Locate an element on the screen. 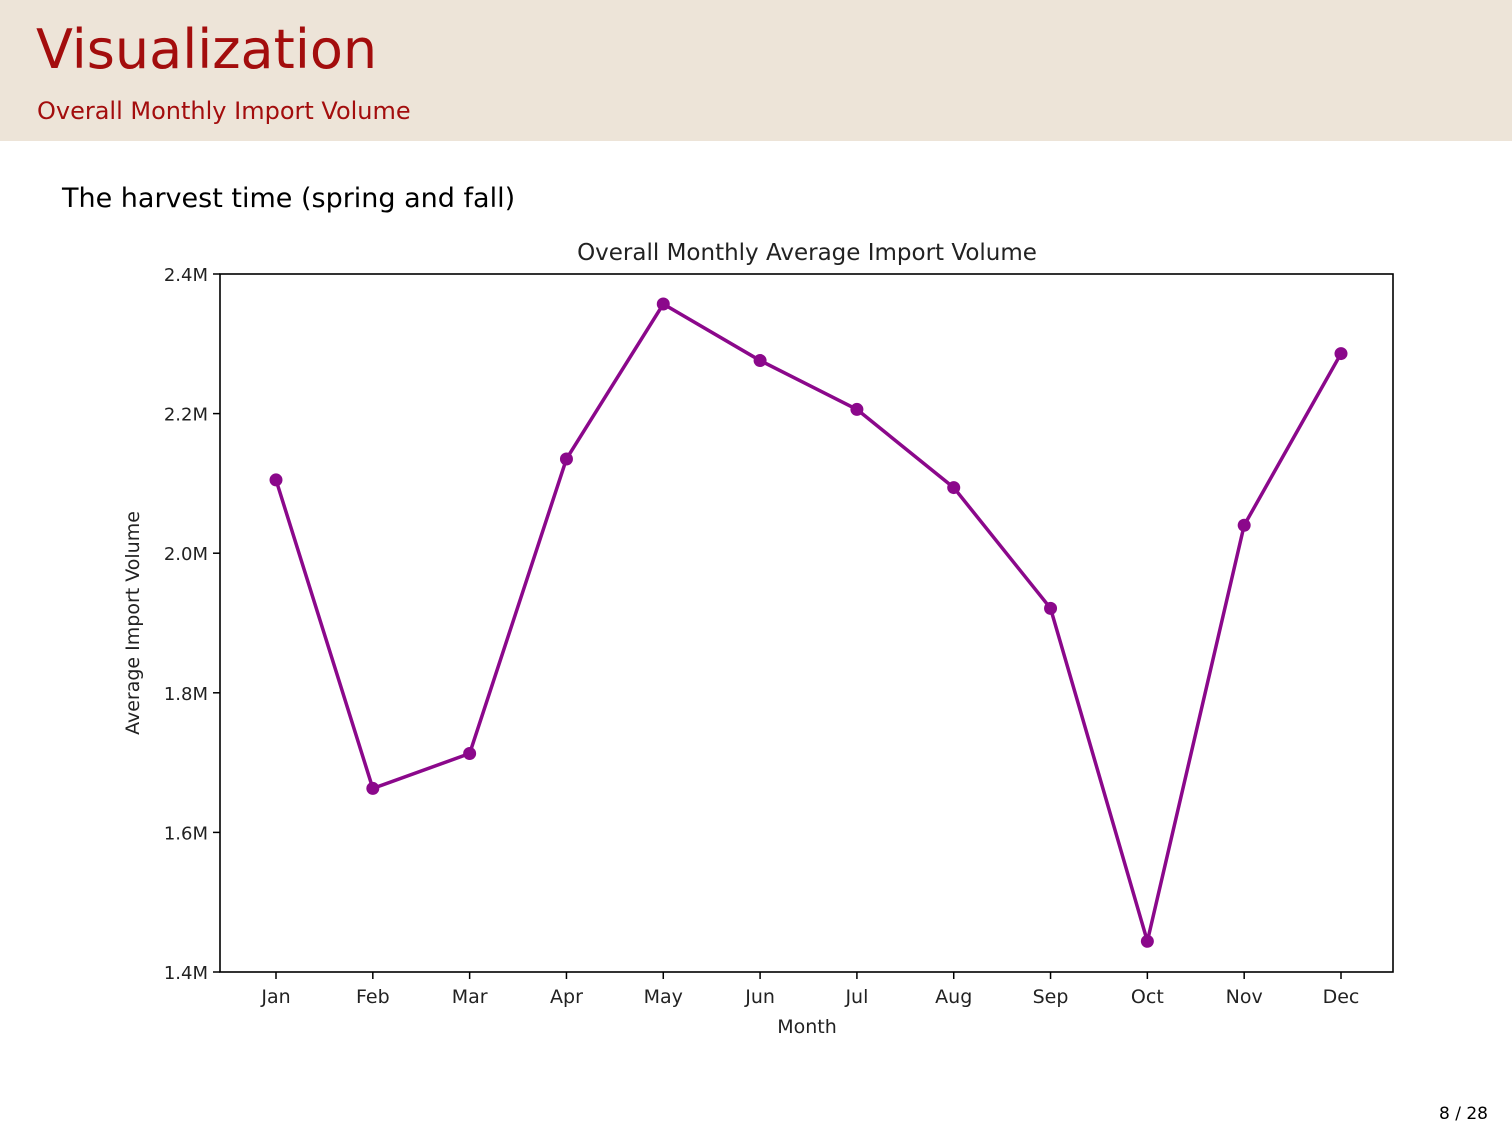 The height and width of the screenshot is (1134, 1512). y-tick-label: 2.4M is located at coordinates (186, 275).